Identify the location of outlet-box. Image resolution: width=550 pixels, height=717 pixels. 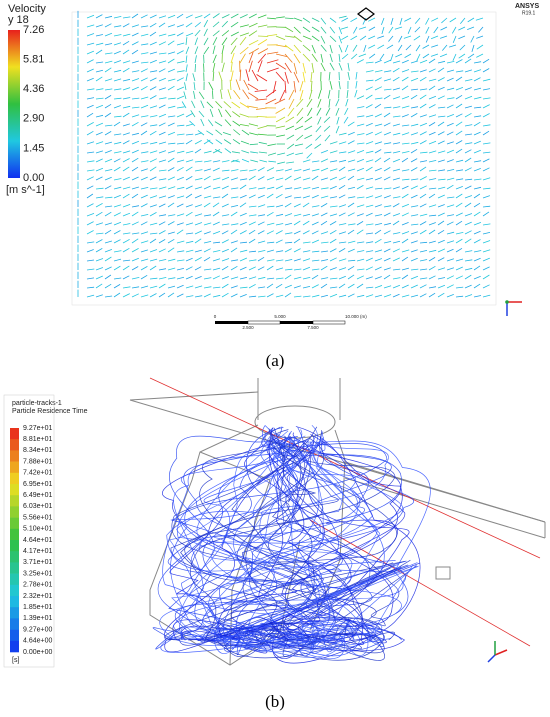
(443, 573).